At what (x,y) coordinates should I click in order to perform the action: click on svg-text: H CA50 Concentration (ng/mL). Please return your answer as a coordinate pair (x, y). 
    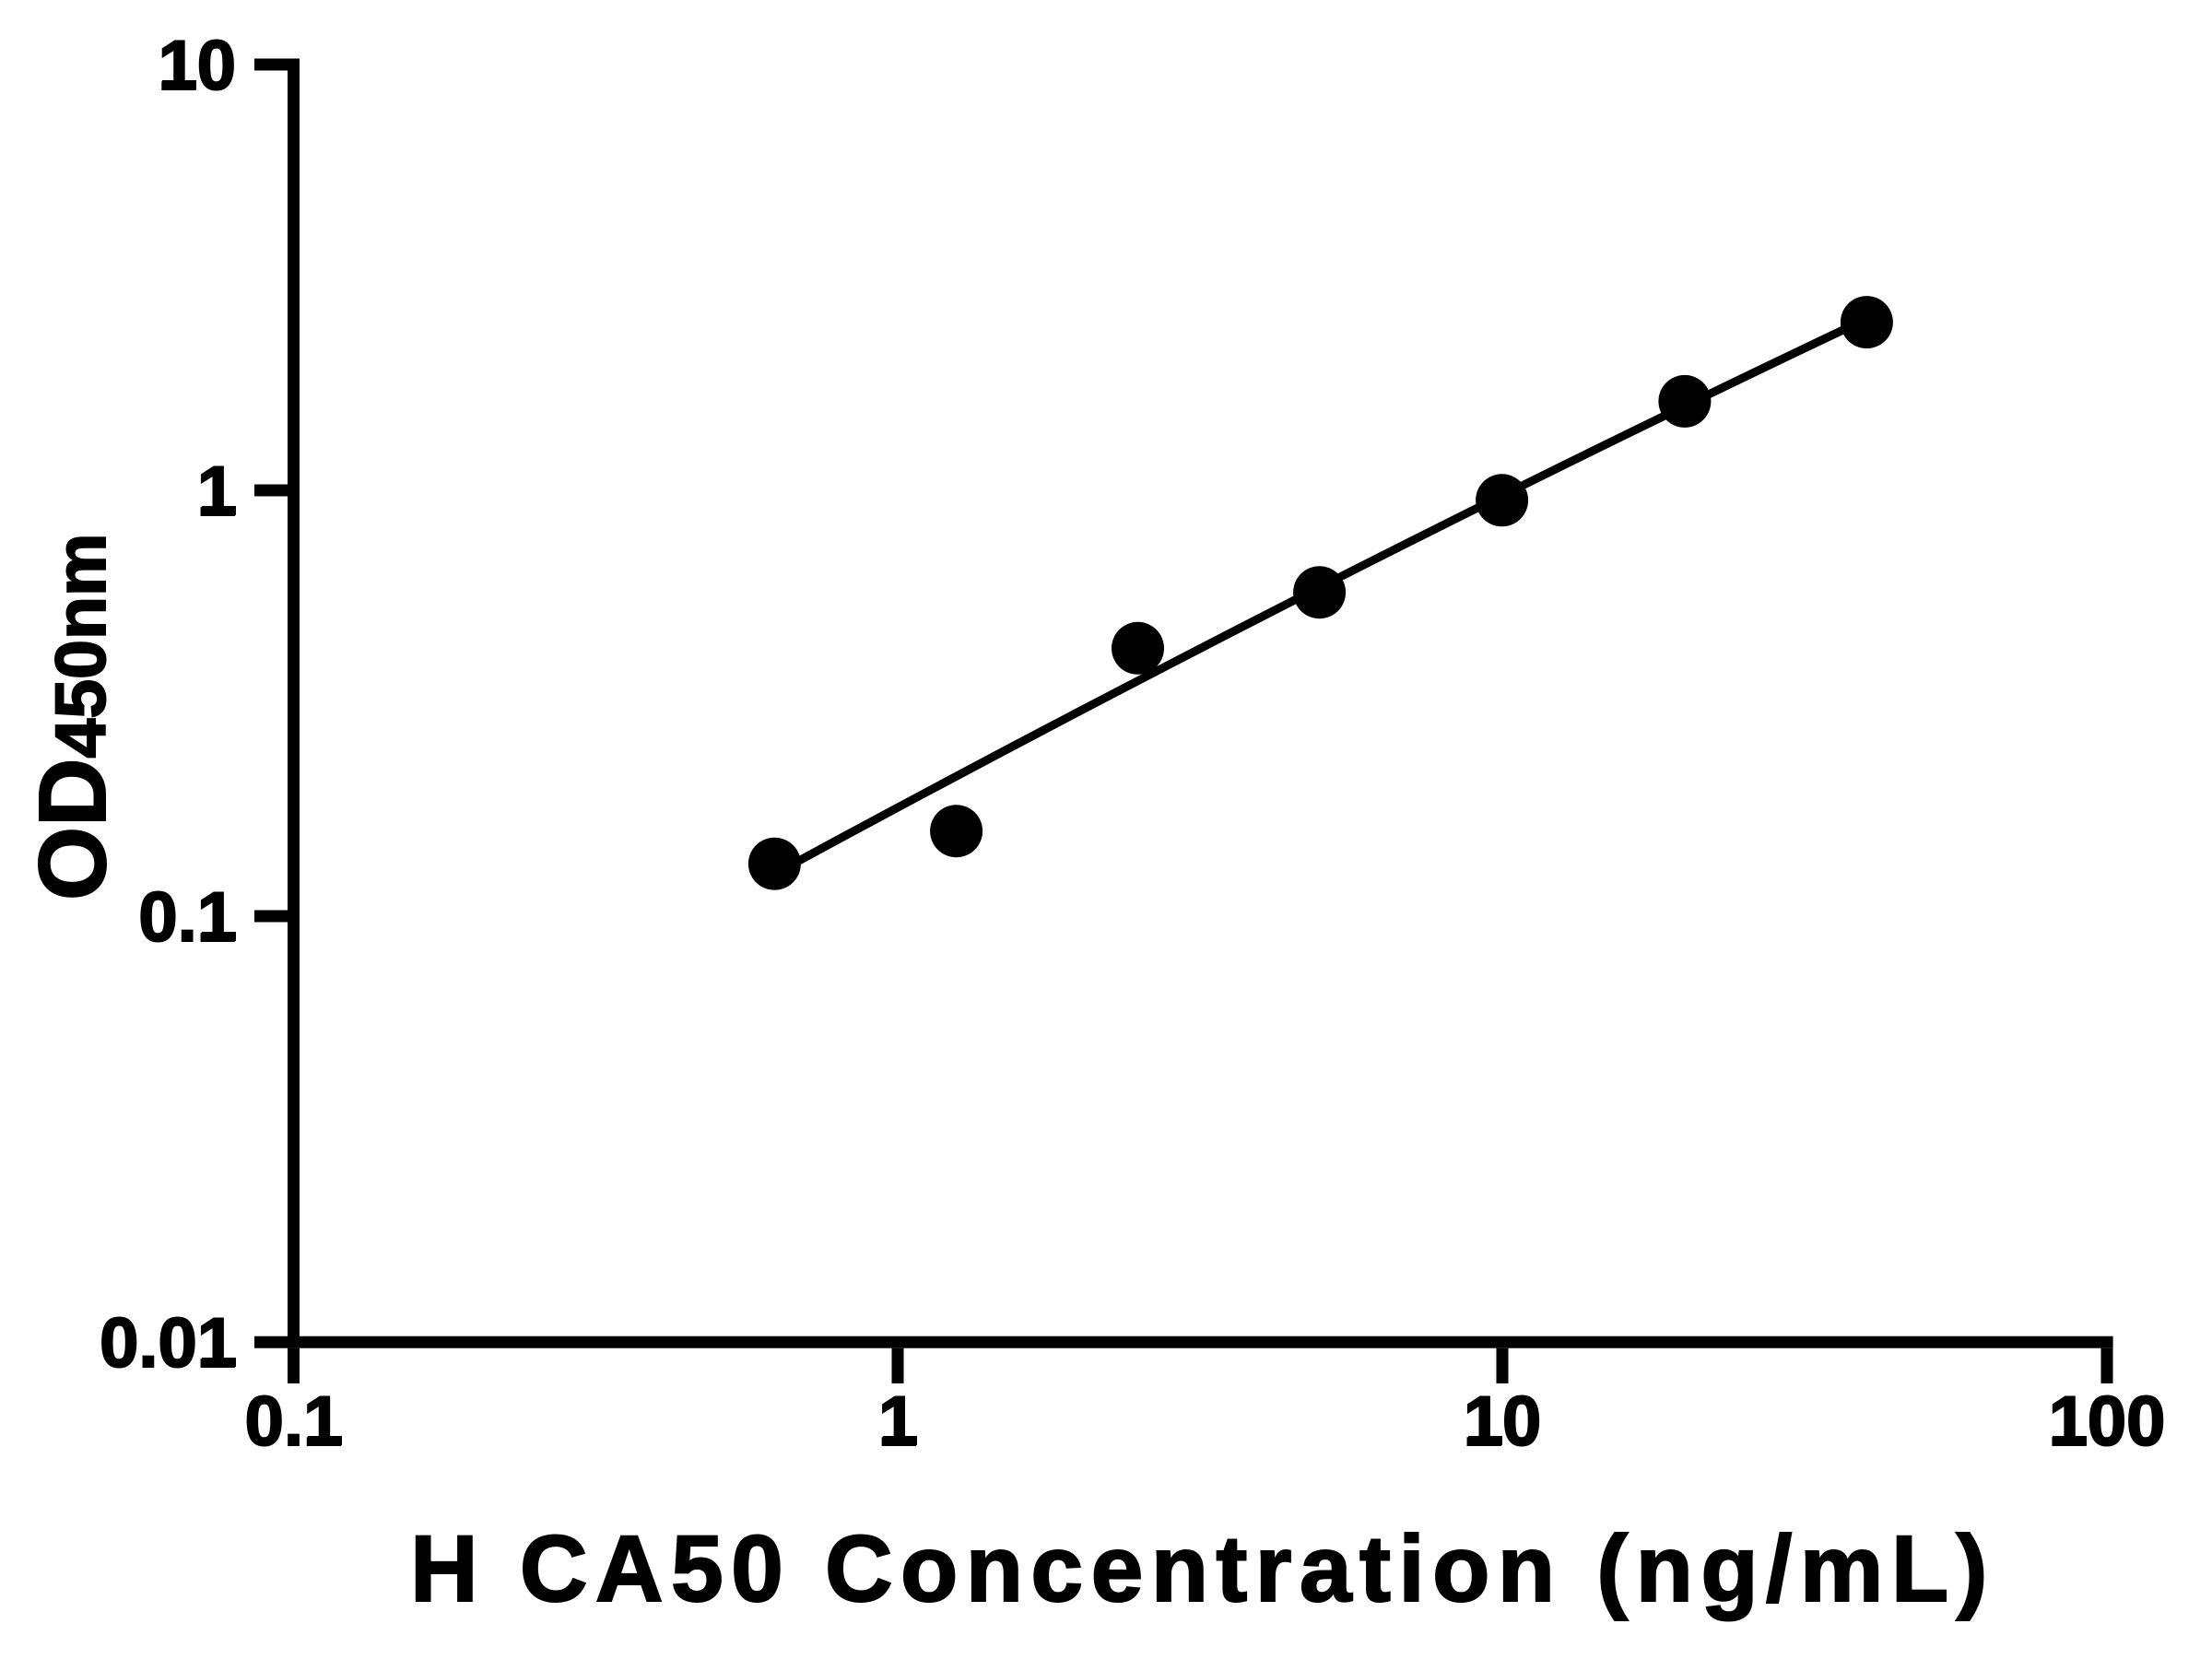
    Looking at the image, I should click on (1202, 1568).